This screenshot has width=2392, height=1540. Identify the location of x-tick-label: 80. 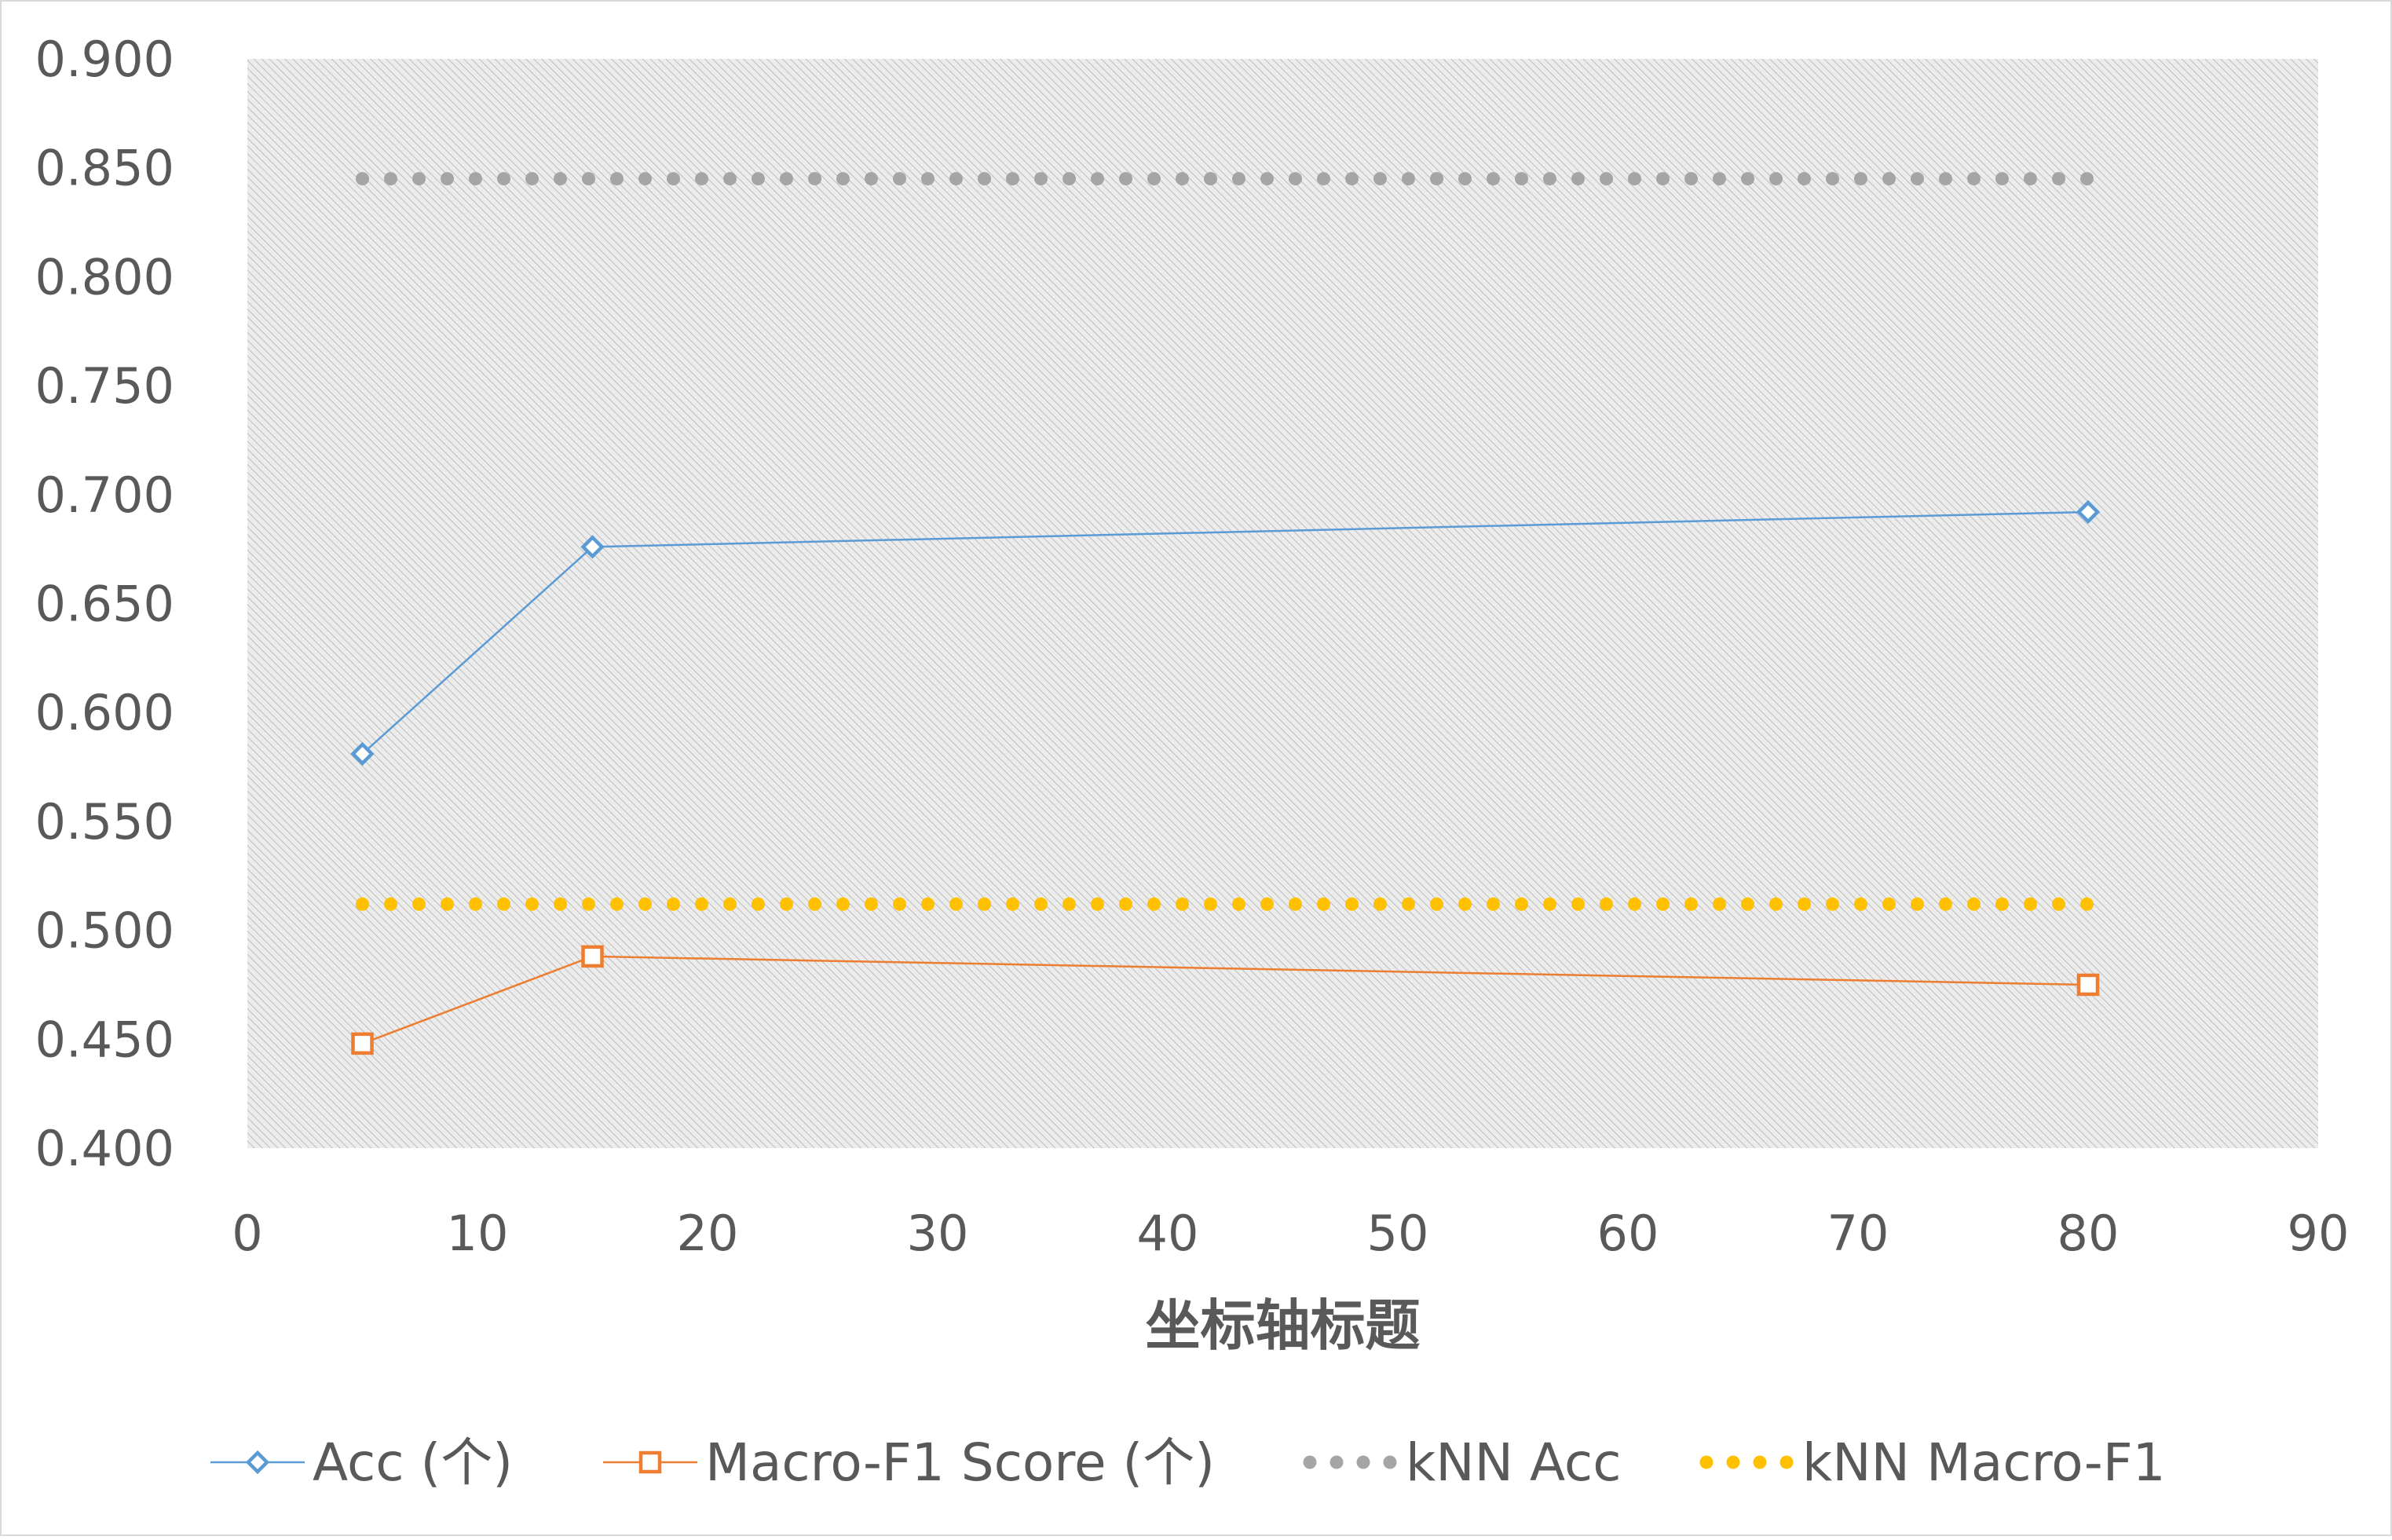
(2088, 1233).